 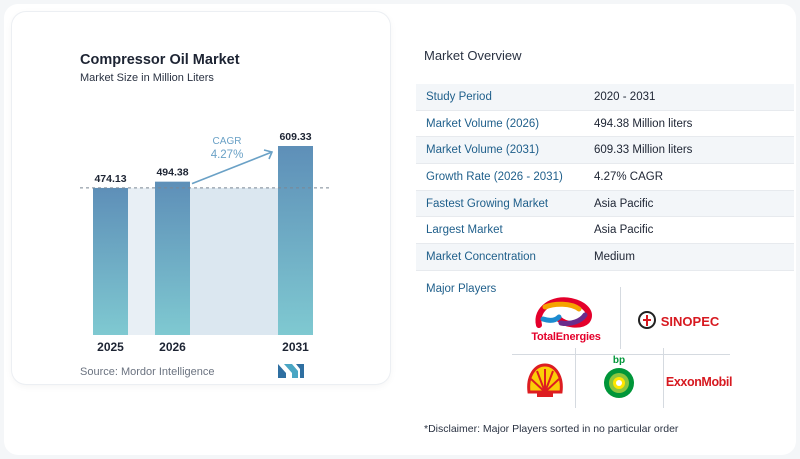 I want to click on overview-row: Growth Rate (2026 - 2031) 4.27% CAGR, so click(x=605, y=177).